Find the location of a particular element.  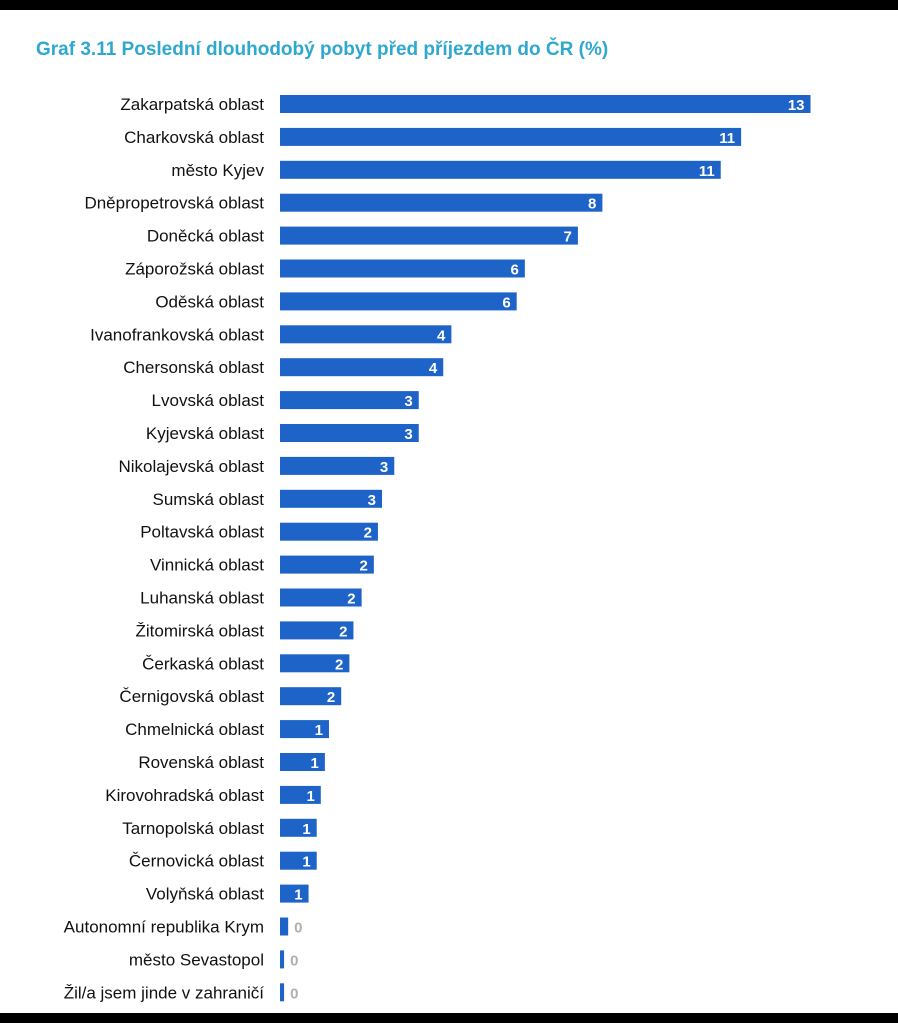

category-label: město Kyjev is located at coordinates (217, 170).